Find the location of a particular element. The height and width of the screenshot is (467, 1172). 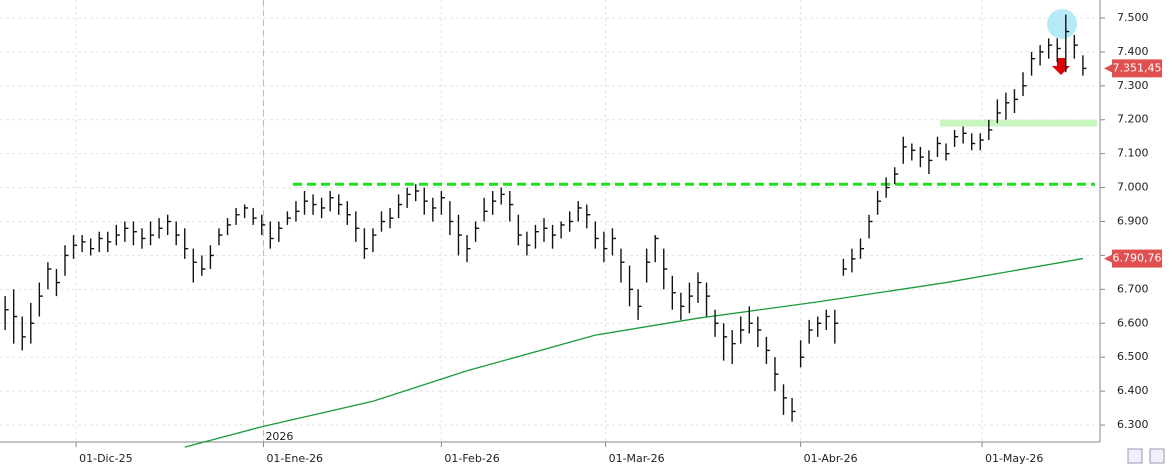

y-tick-label: 7.400 is located at coordinates (1133, 51).